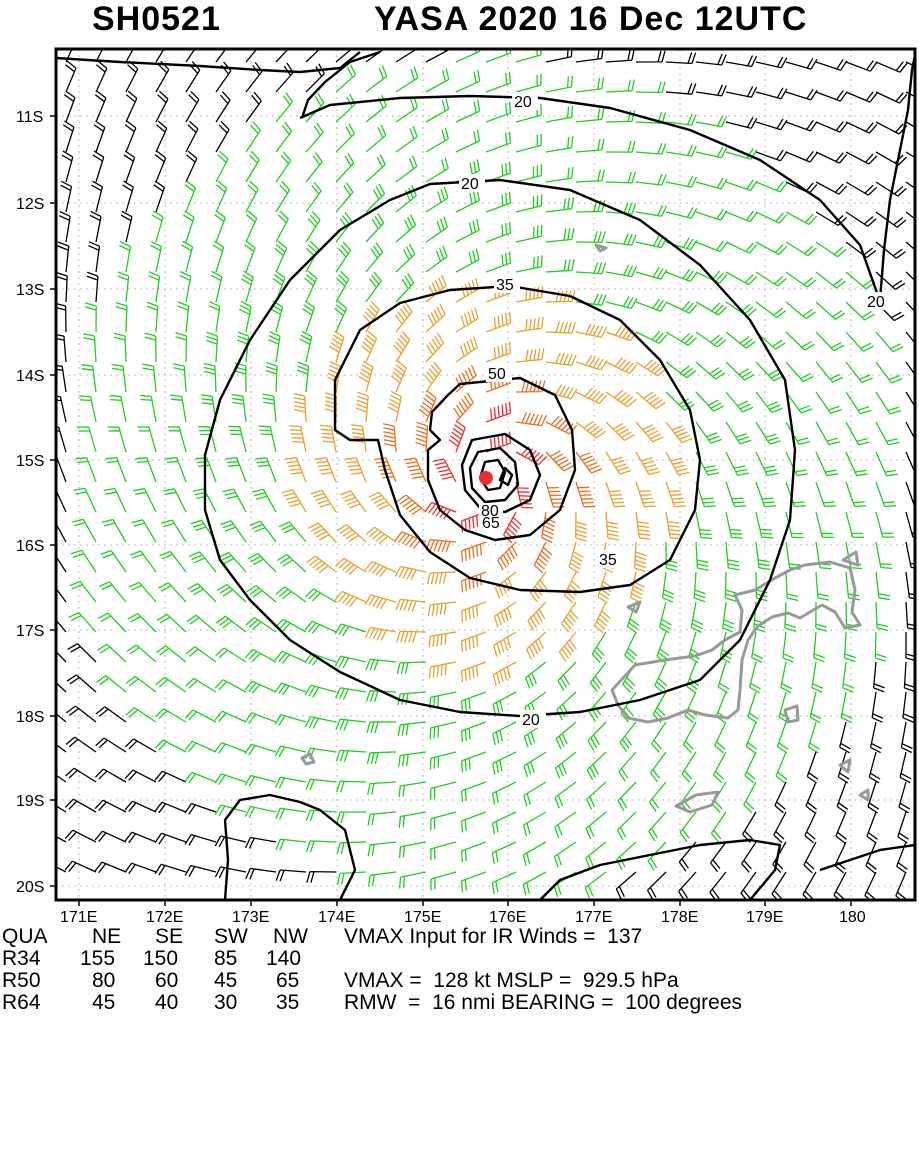 This screenshot has height=1168, width=919. Describe the element at coordinates (290, 936) in the screenshot. I see `header-nw: NW` at that location.